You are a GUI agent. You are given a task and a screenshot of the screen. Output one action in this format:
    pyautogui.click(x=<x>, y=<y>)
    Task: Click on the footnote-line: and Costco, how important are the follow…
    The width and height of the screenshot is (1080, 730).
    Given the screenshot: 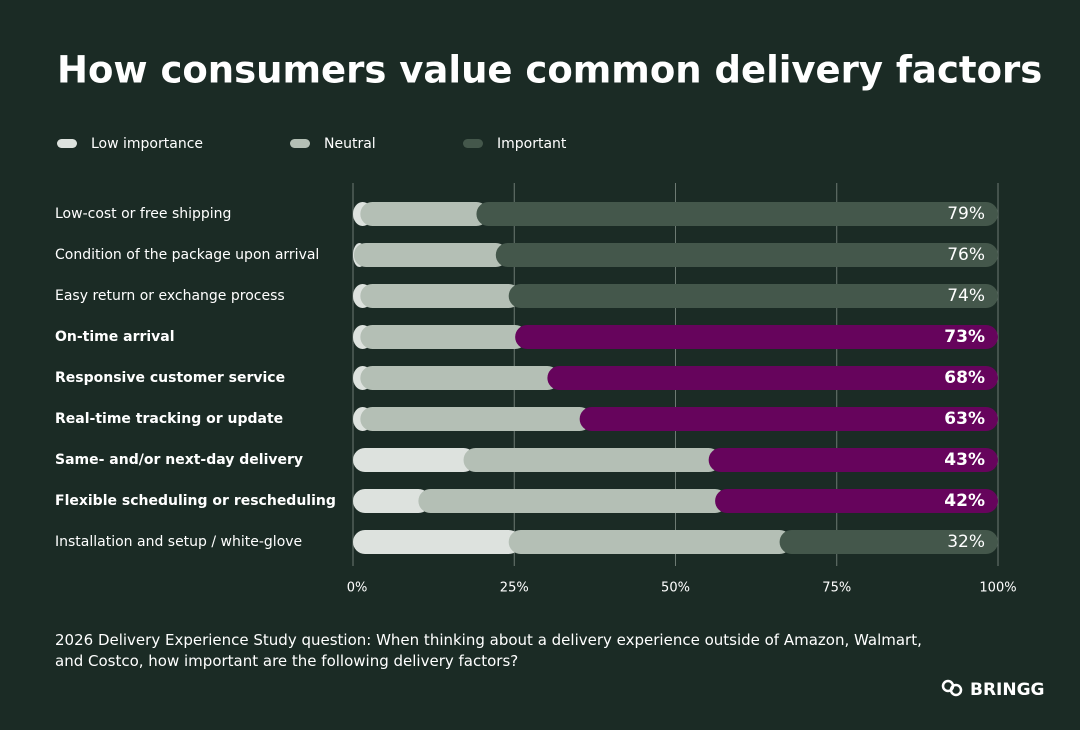 What is the action you would take?
    pyautogui.click(x=286, y=661)
    